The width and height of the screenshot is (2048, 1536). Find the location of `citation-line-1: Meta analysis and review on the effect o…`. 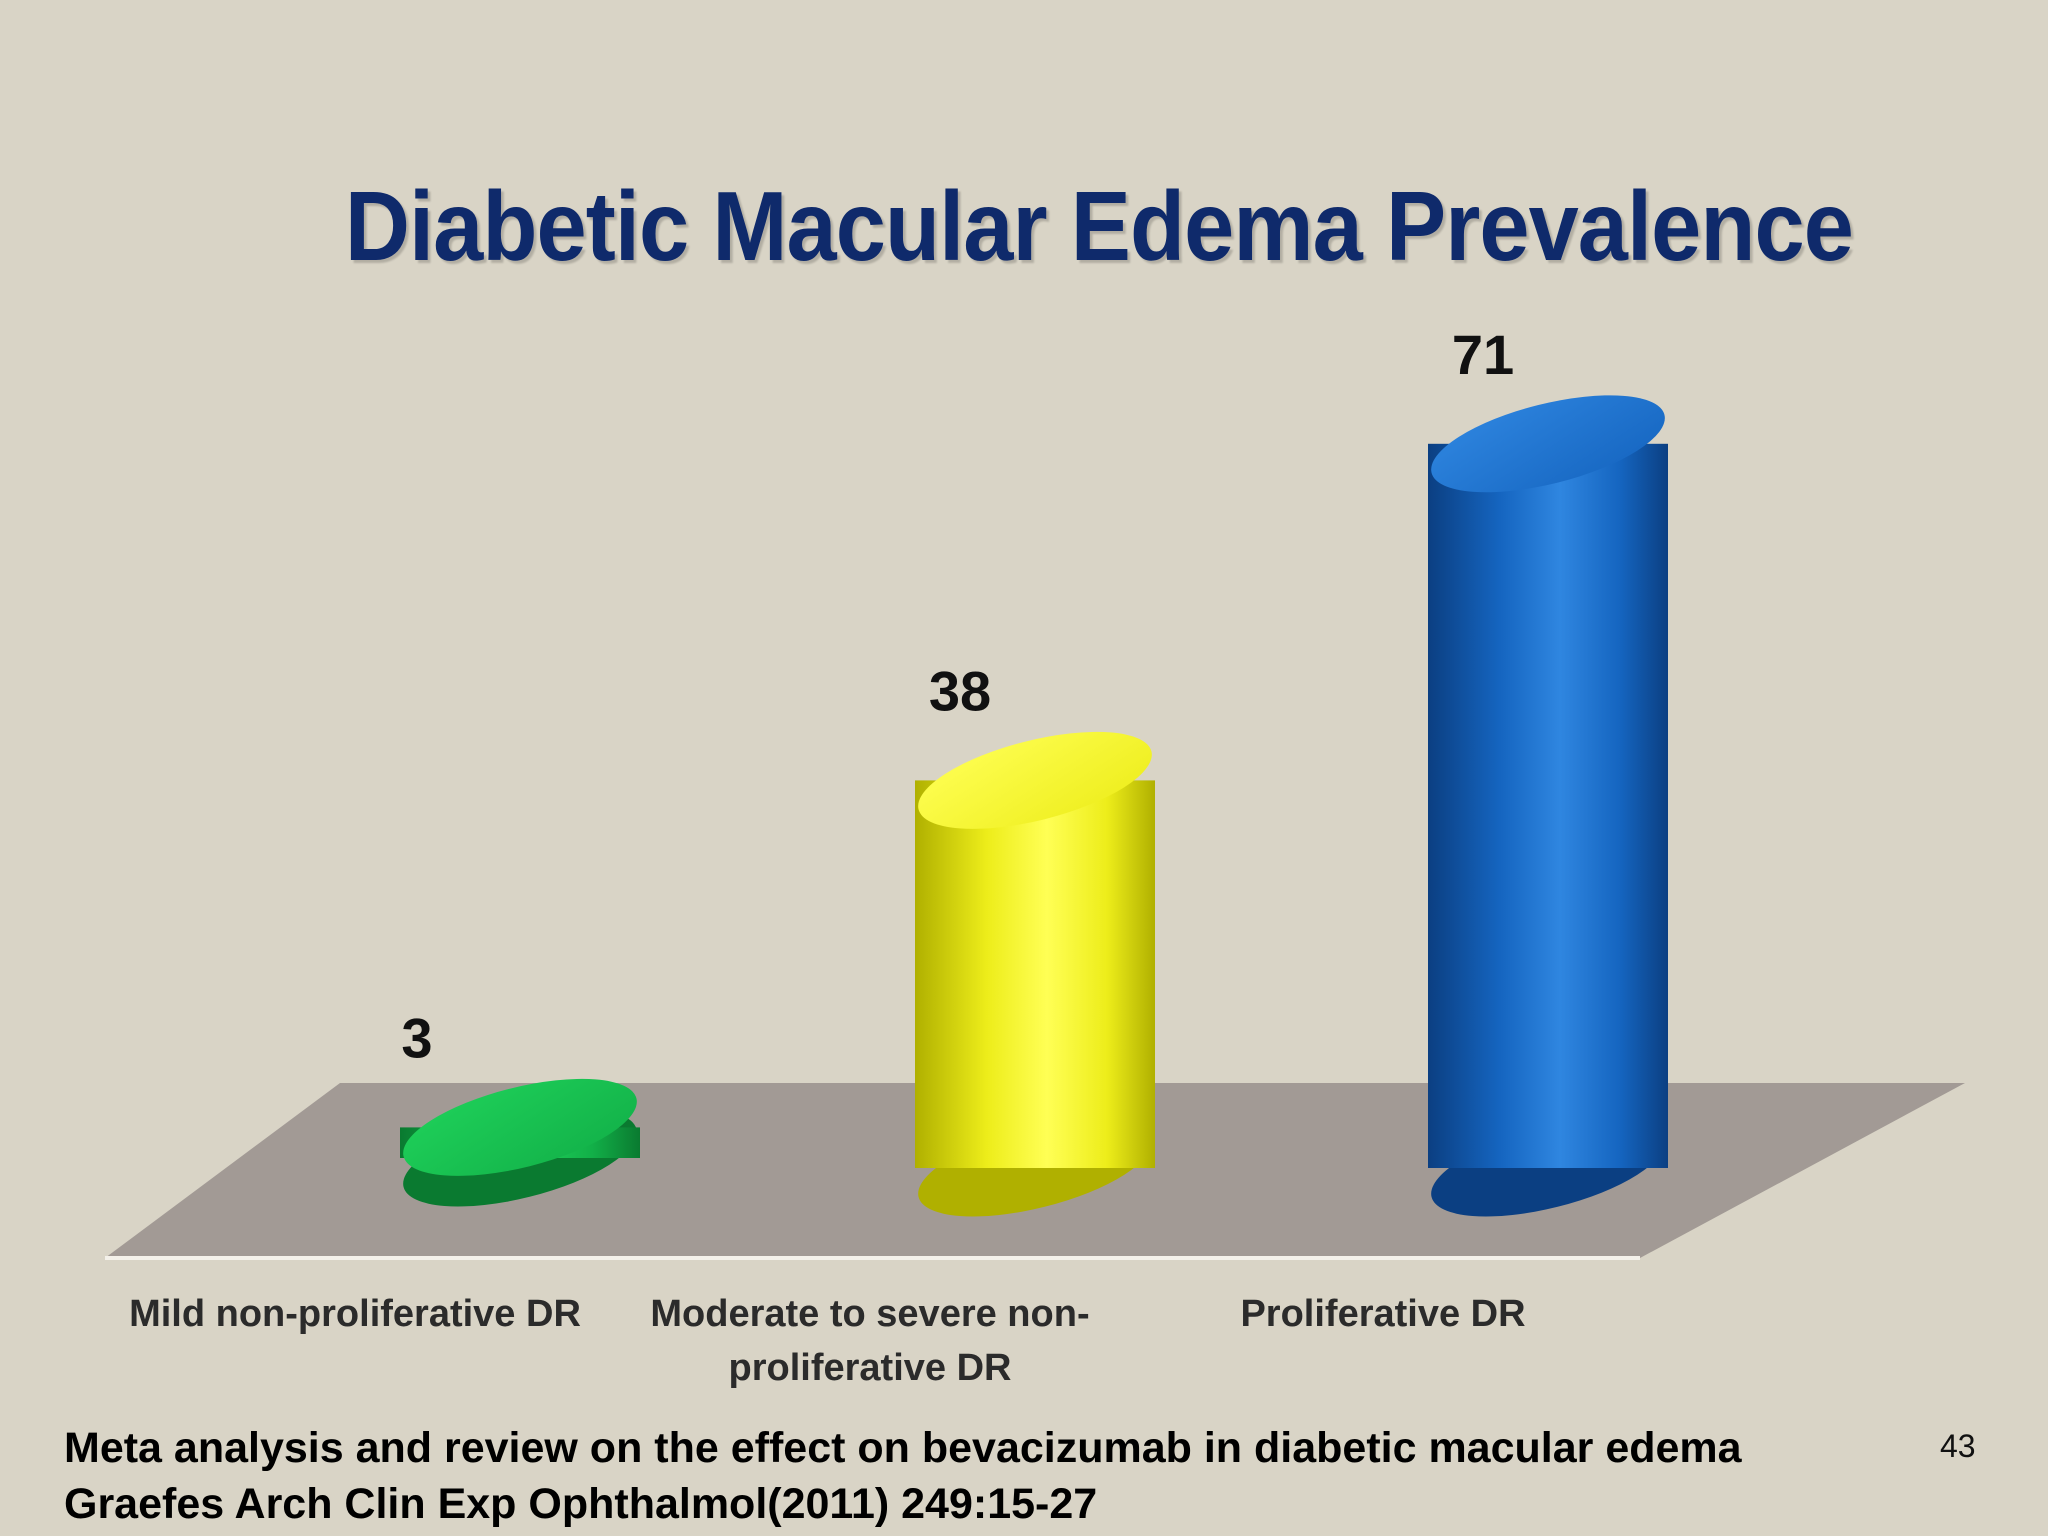

citation-line-1: Meta analysis and review on the effect o… is located at coordinates (903, 1448).